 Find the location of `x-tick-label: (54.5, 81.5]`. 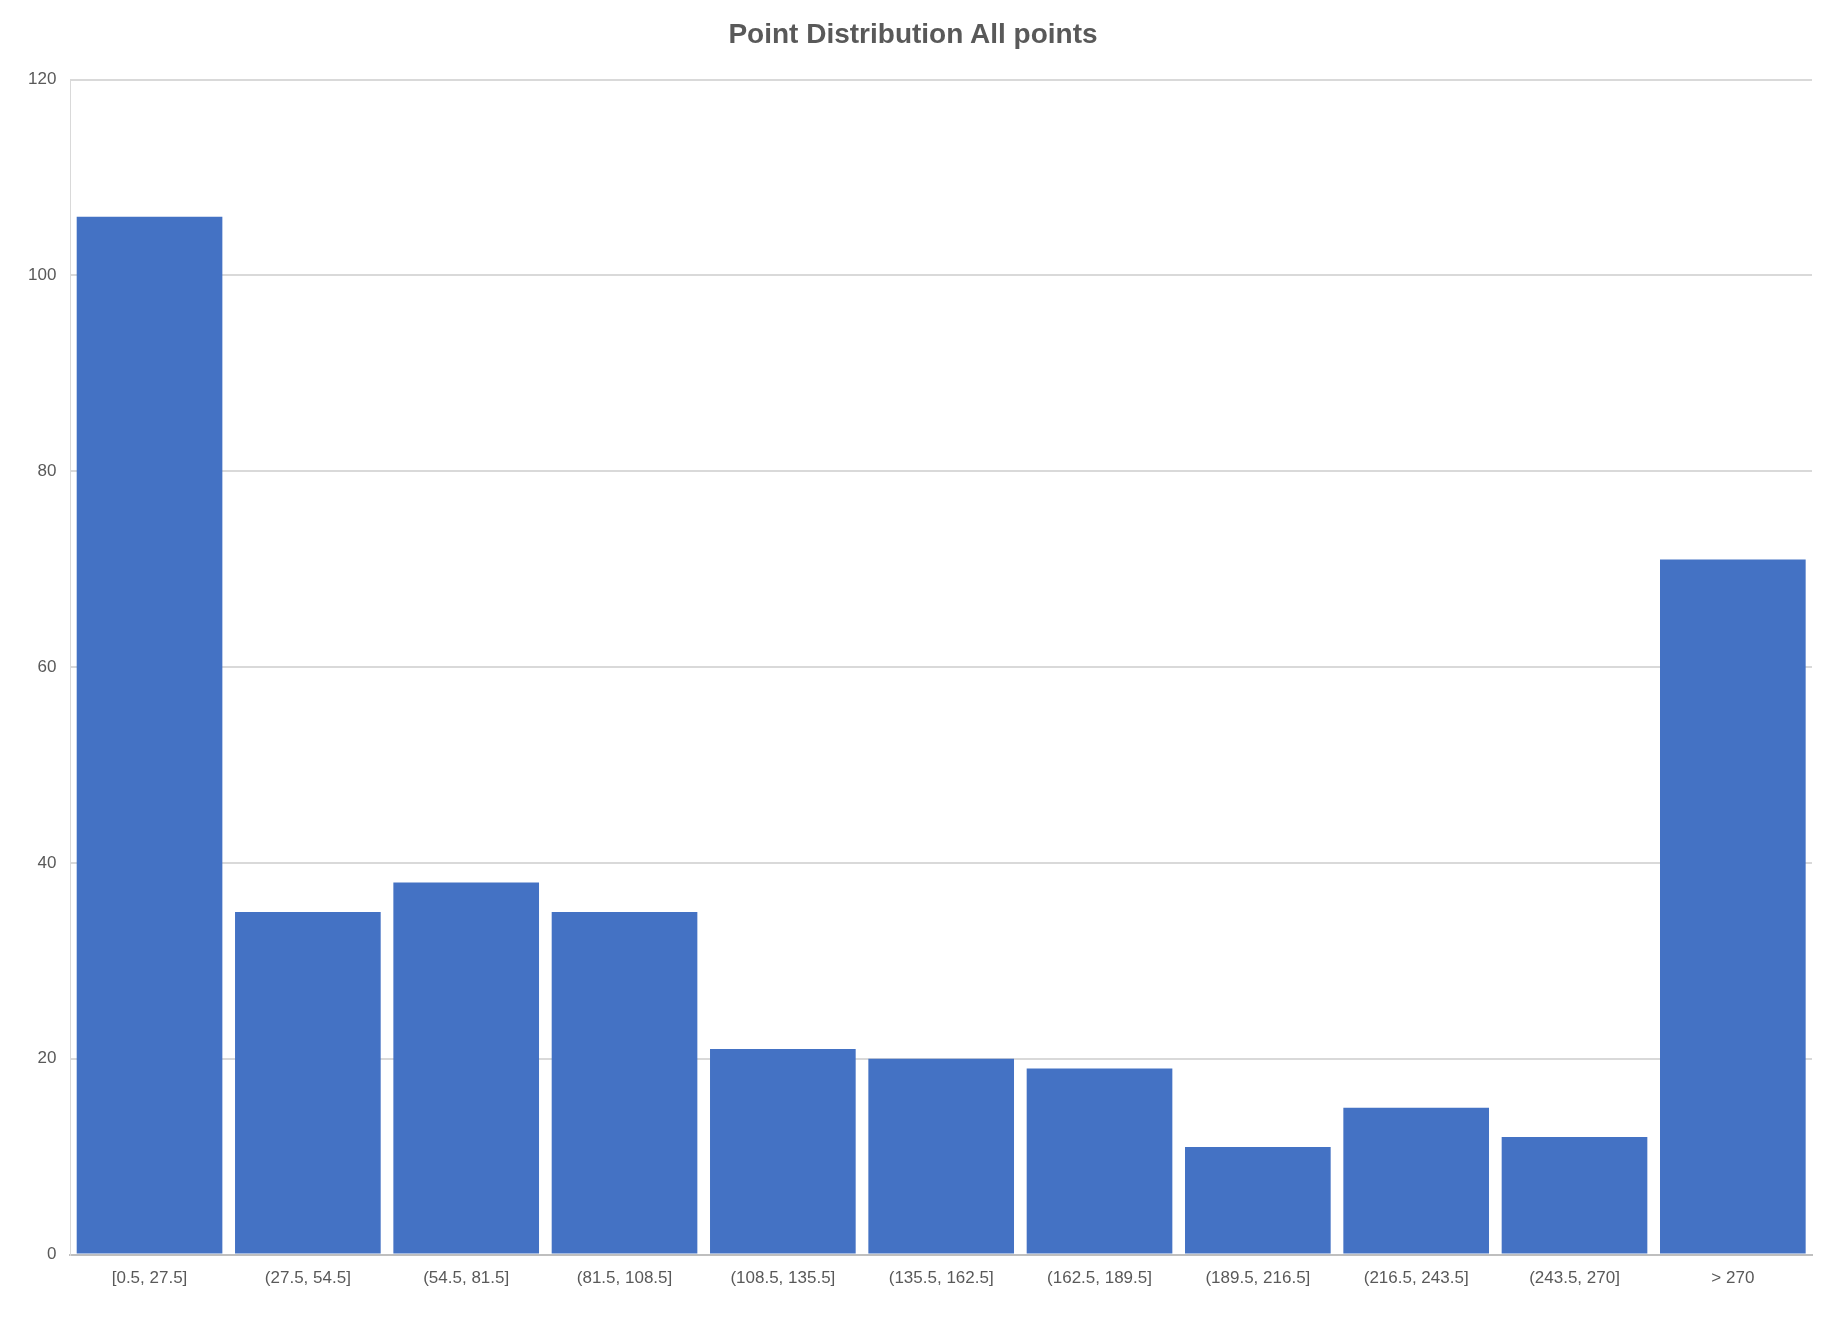

x-tick-label: (54.5, 81.5] is located at coordinates (466, 1278).